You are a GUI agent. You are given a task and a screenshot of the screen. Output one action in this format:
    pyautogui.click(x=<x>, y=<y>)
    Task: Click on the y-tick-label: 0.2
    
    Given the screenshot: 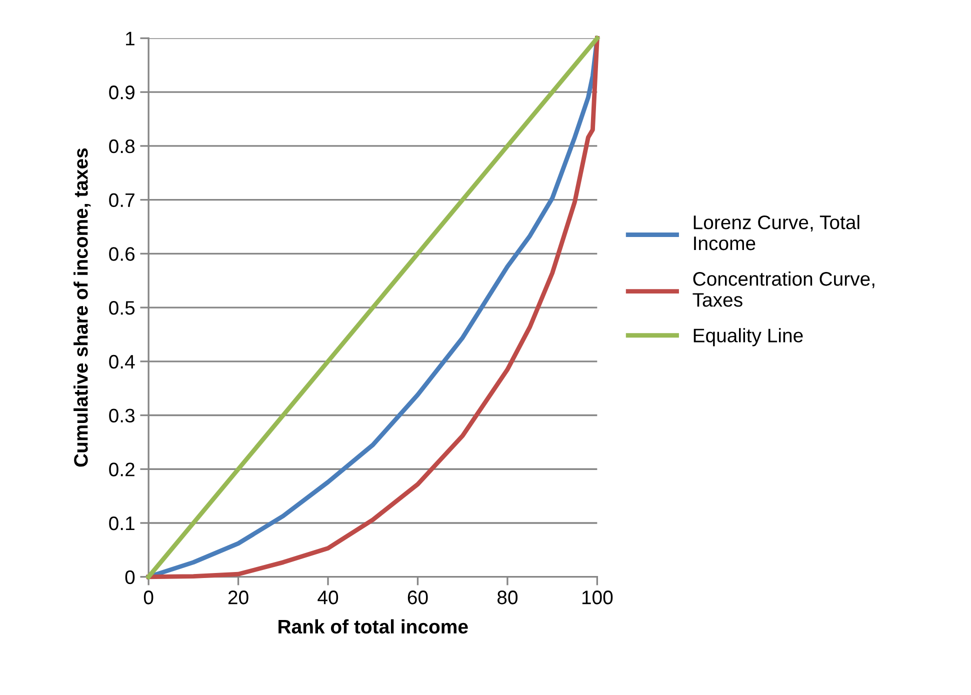 What is the action you would take?
    pyautogui.click(x=121, y=469)
    